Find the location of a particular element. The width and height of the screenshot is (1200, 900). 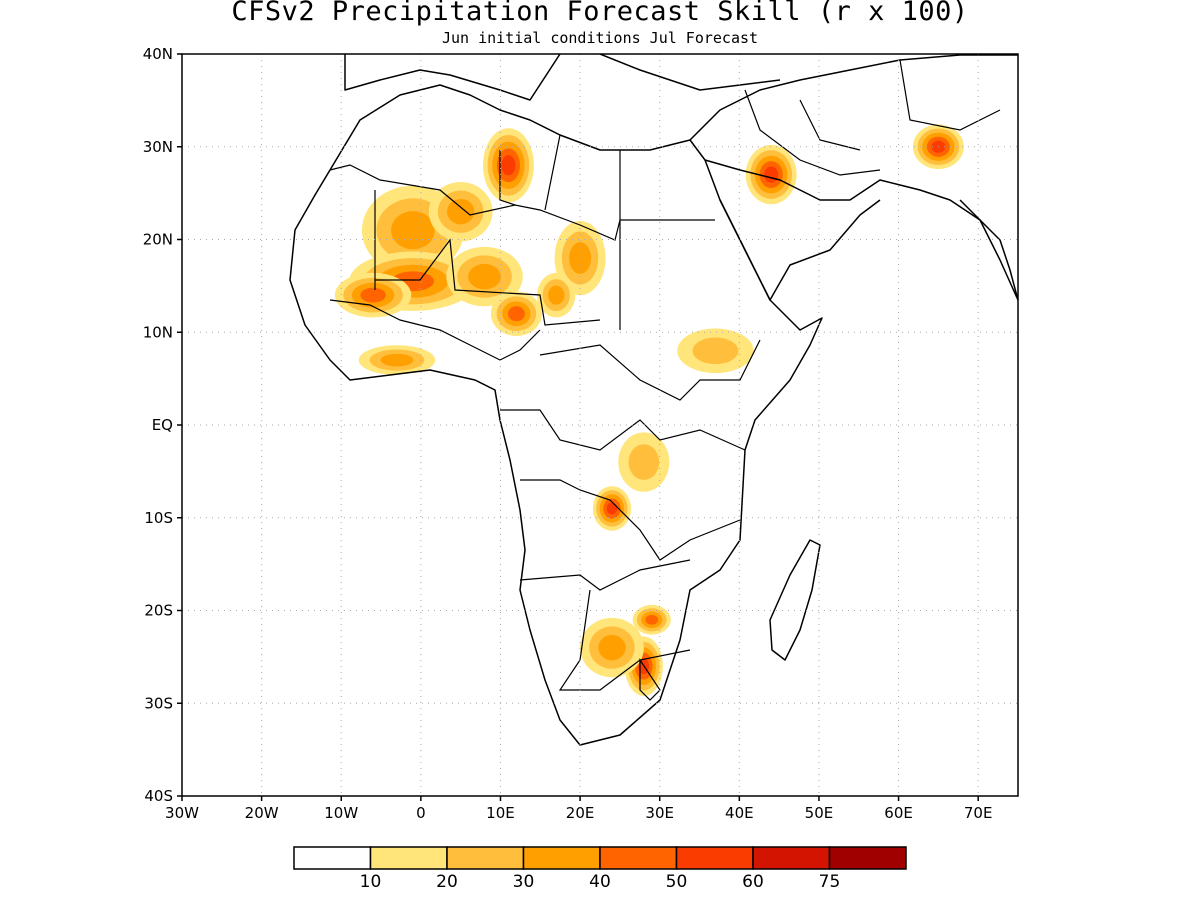

y-tick-label: EQ is located at coordinates (162, 425).